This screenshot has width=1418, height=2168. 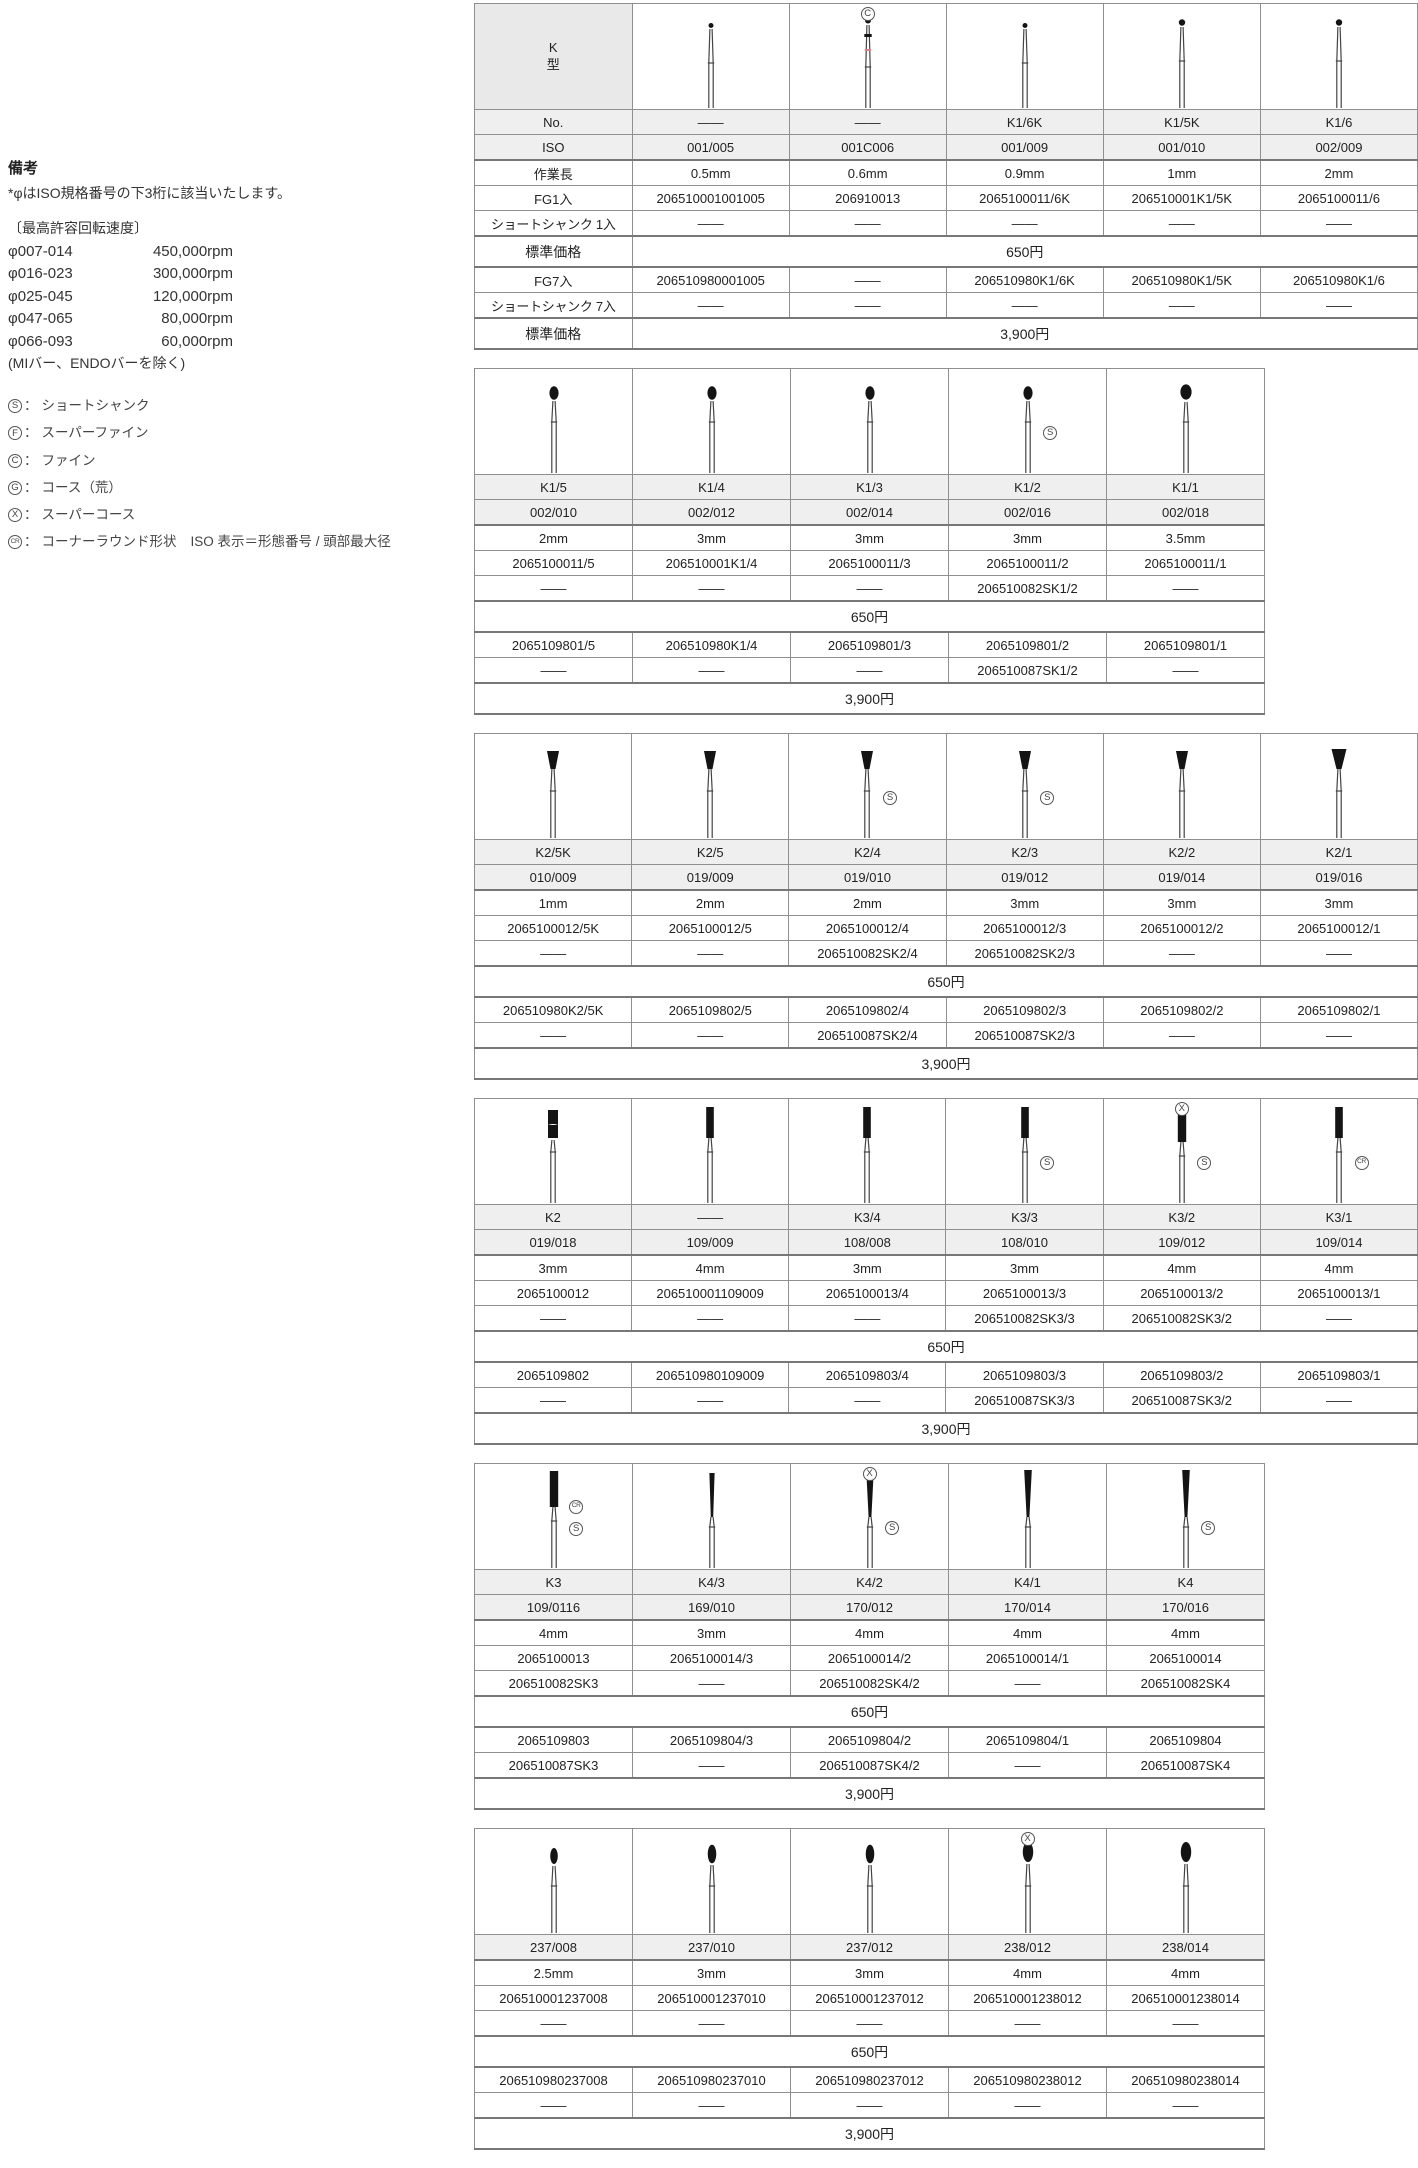 What do you see at coordinates (1024, 172) in the screenshot?
I see `len-cell: 0.9mm` at bounding box center [1024, 172].